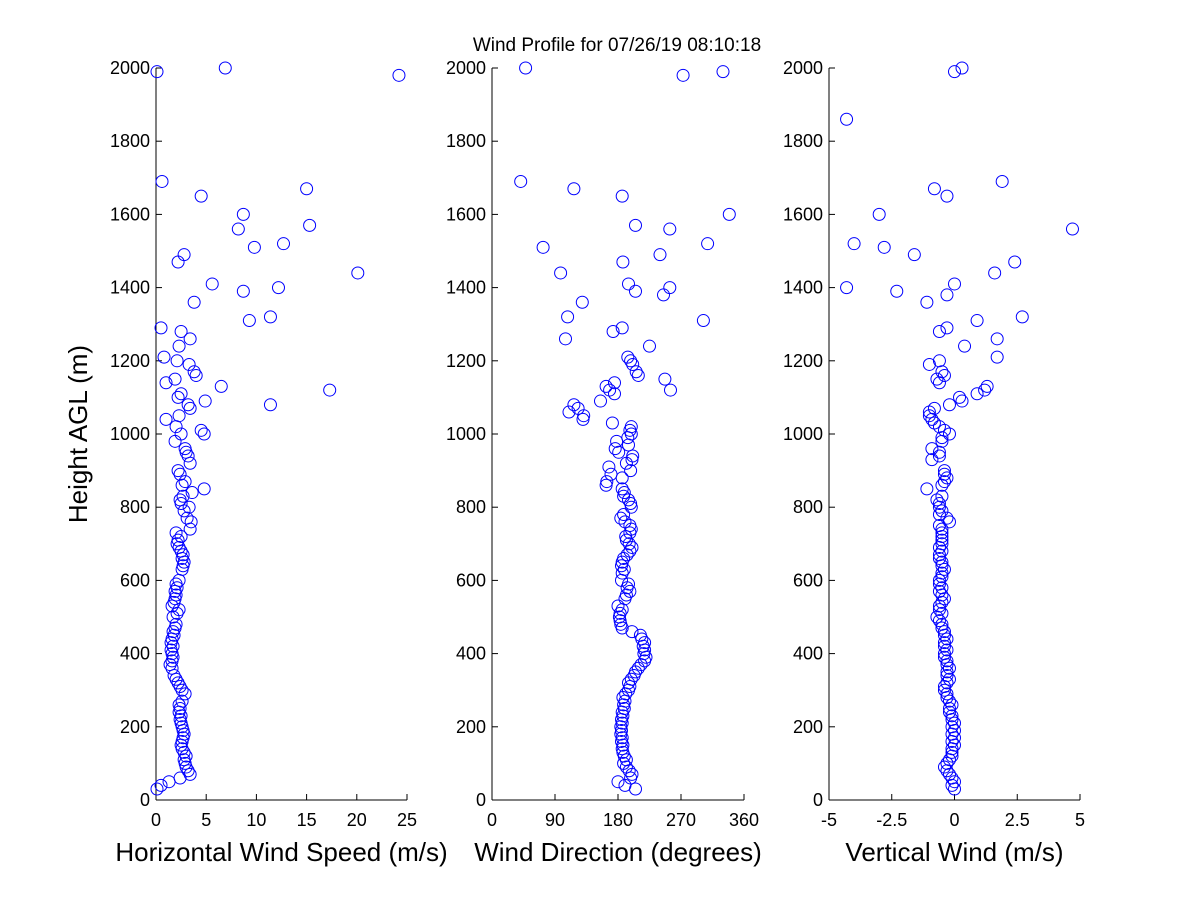 This screenshot has width=1200, height=900. What do you see at coordinates (555, 820) in the screenshot?
I see `direction-x-tick-label: 90` at bounding box center [555, 820].